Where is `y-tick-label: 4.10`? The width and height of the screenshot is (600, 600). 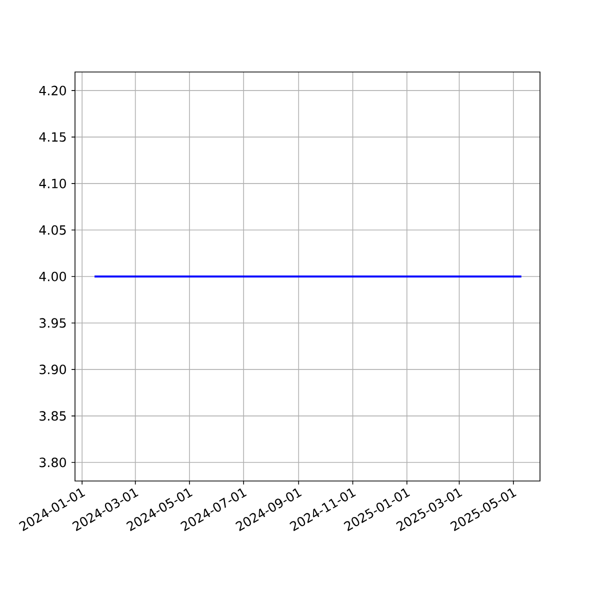 y-tick-label: 4.10 is located at coordinates (52, 183).